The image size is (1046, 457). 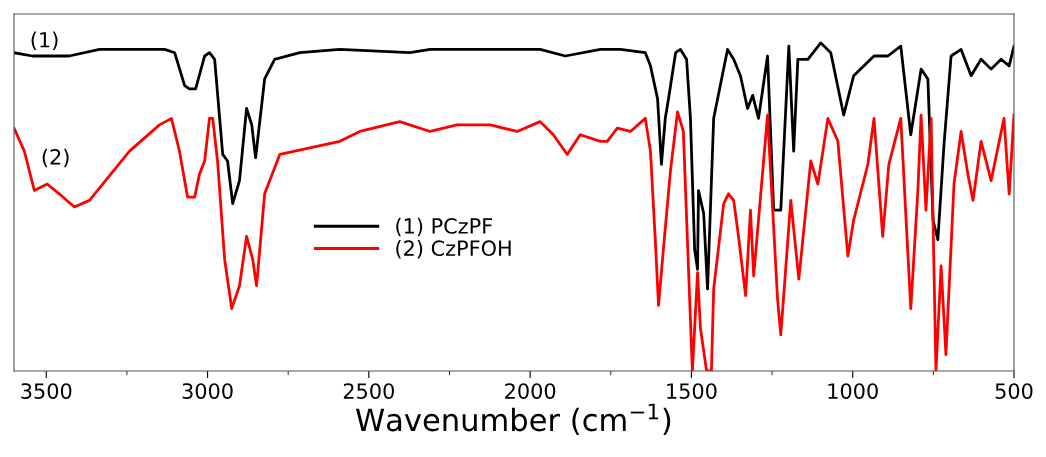 What do you see at coordinates (513, 419) in the screenshot?
I see `x-axis-title: Wavenumber (cm$^{−1}$)` at bounding box center [513, 419].